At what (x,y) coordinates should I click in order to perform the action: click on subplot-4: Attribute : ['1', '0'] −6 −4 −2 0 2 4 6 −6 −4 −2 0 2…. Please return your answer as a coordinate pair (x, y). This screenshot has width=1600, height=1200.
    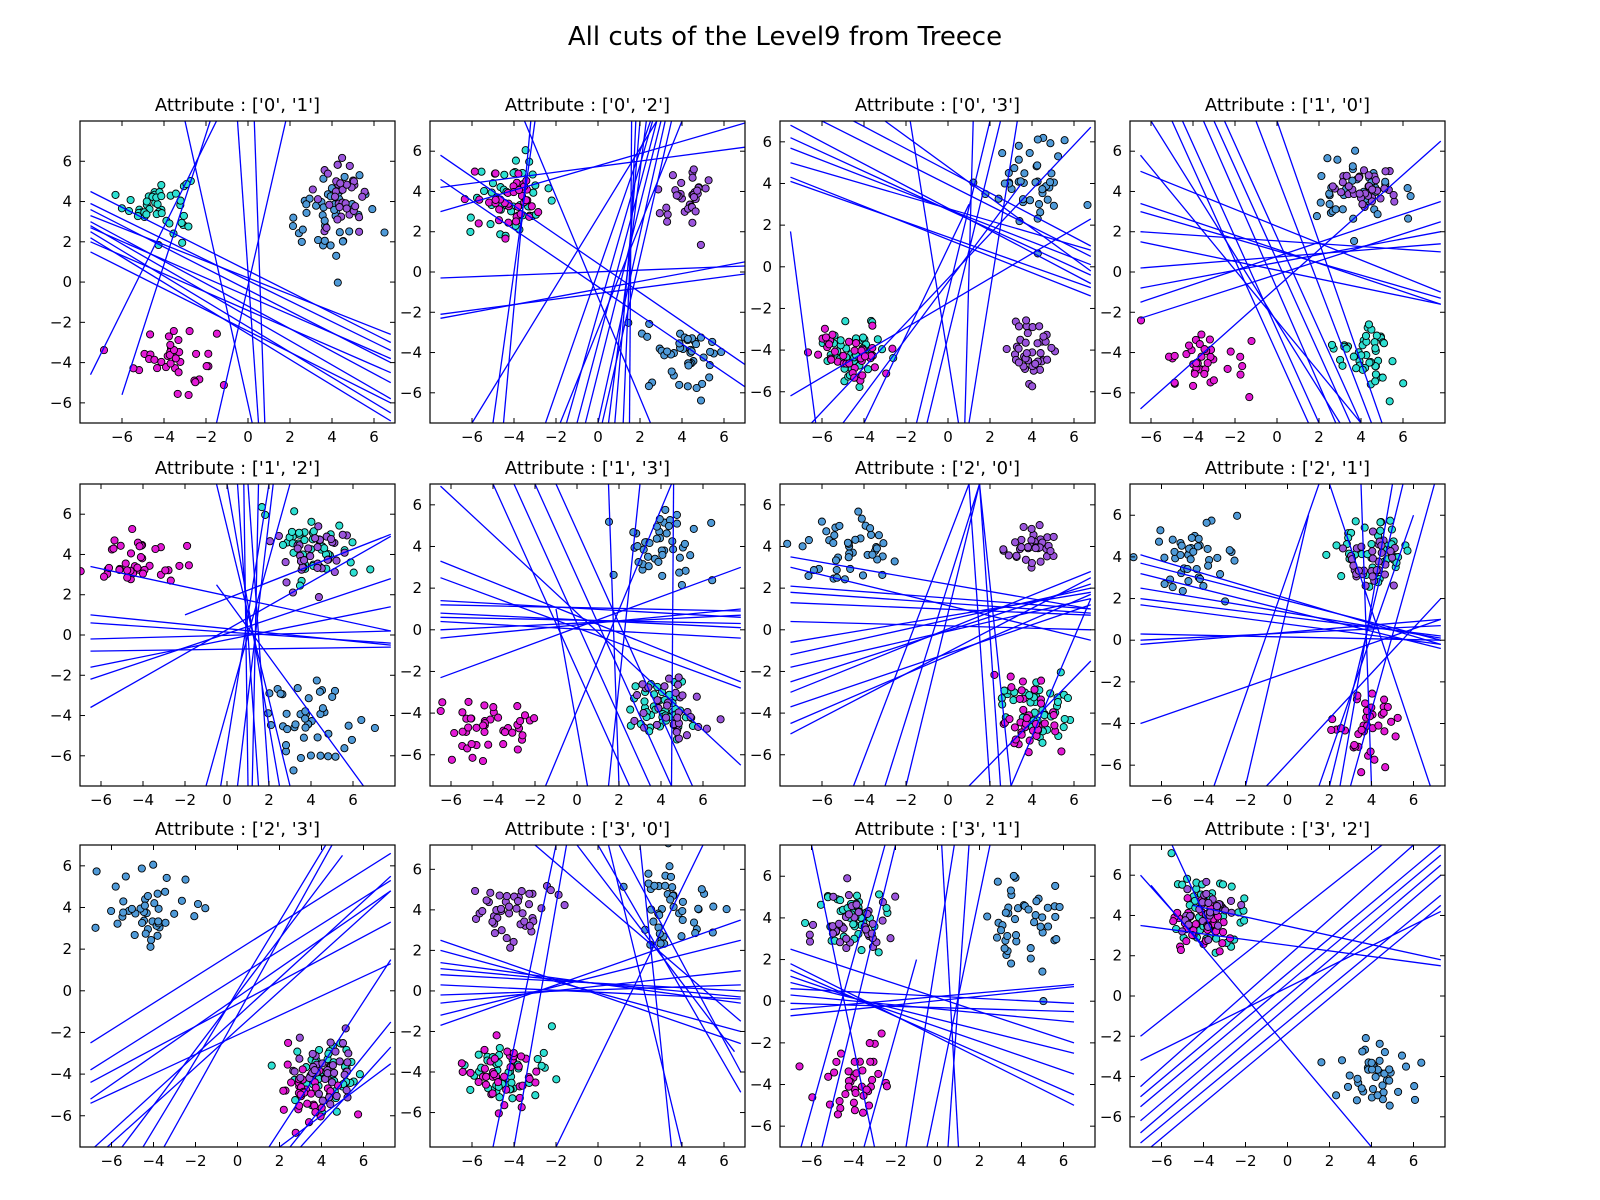
    Looking at the image, I should click on (1273, 270).